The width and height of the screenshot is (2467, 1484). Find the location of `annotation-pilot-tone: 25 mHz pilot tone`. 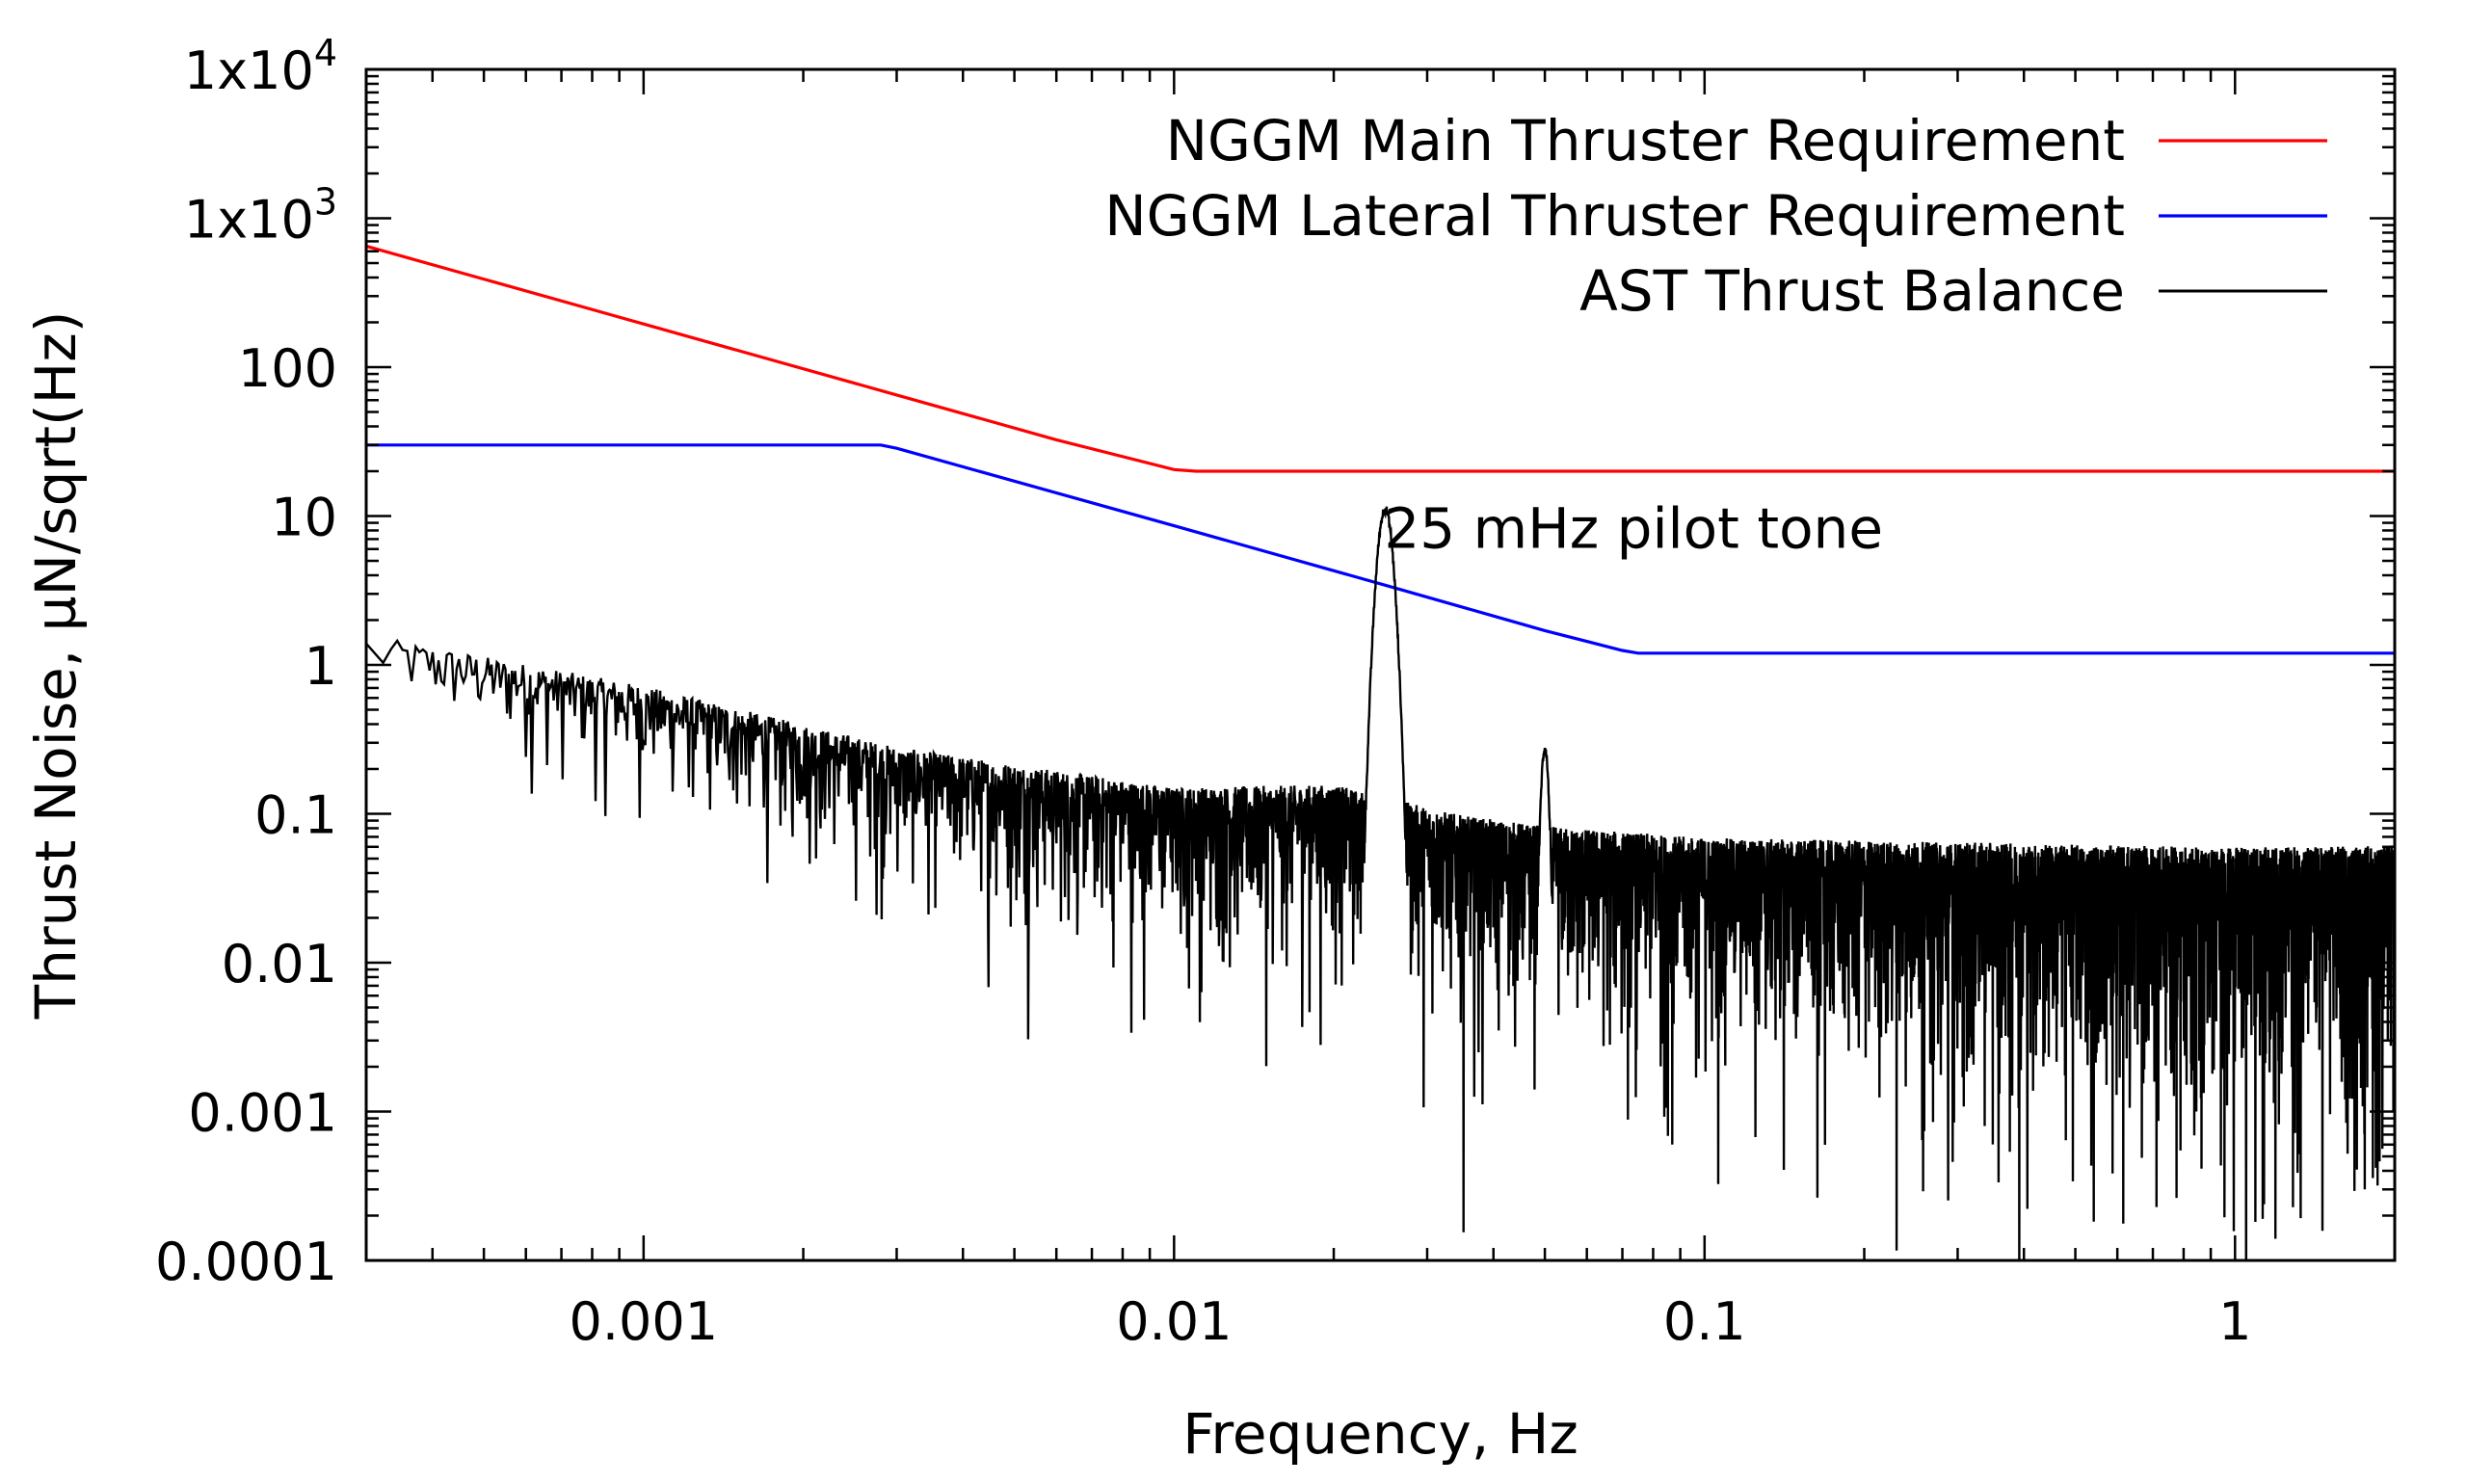

annotation-pilot-tone: 25 mHz pilot tone is located at coordinates (1633, 528).